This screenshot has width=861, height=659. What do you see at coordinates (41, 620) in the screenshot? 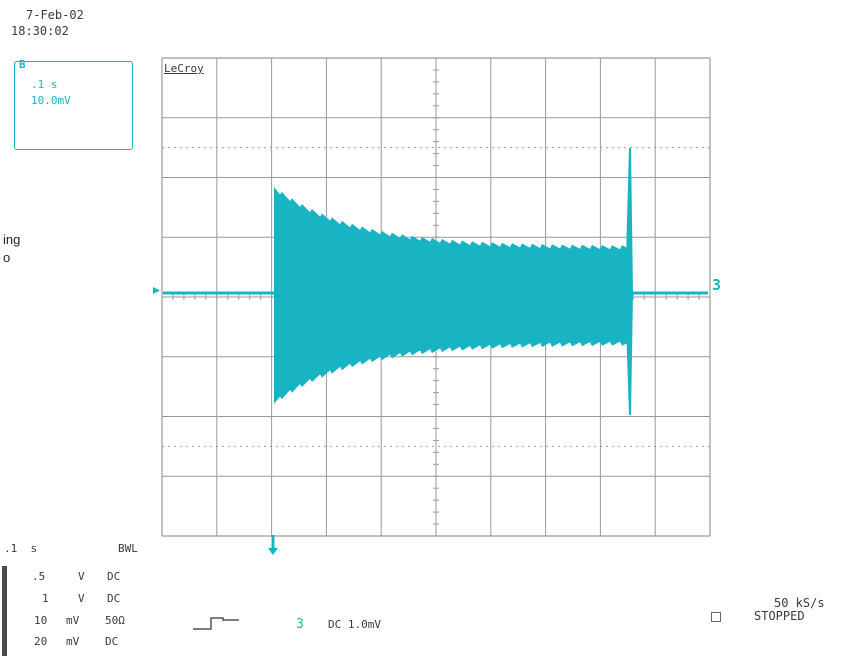
I see `ch3-volts: 10` at bounding box center [41, 620].